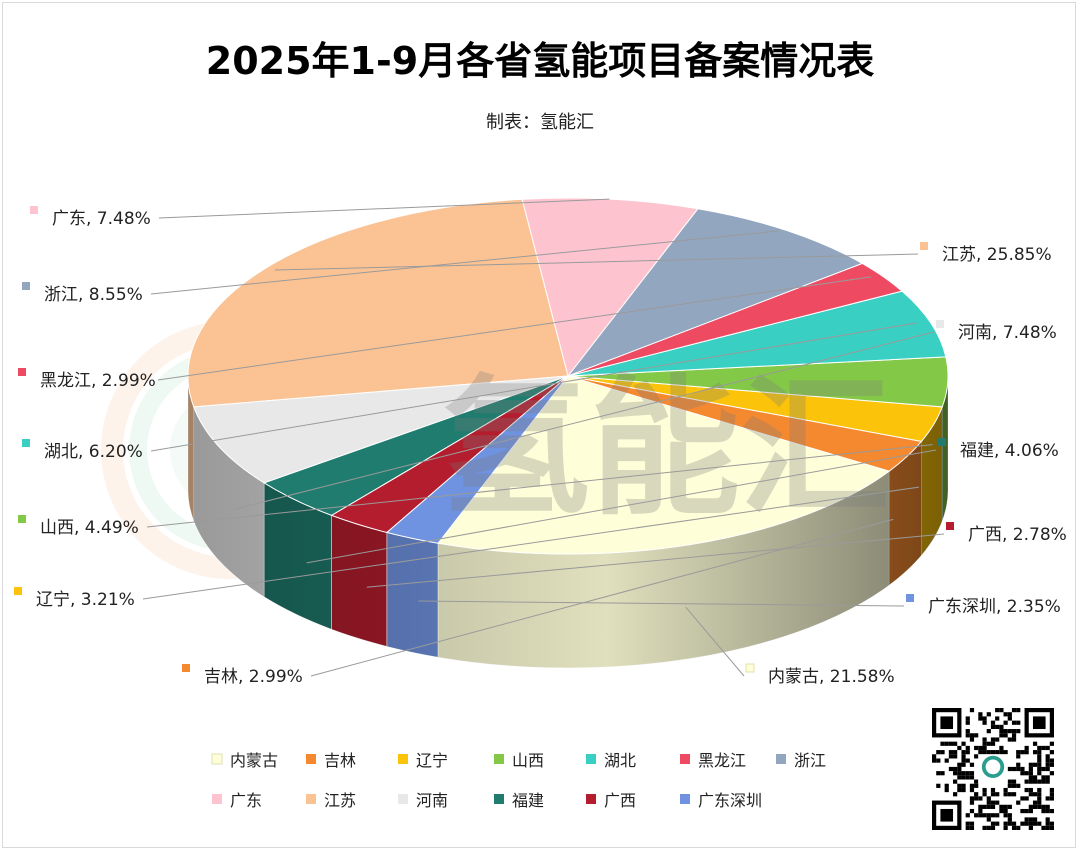 Image resolution: width=1080 pixels, height=852 pixels. I want to click on leader-line-浙江, so click(465, 262).